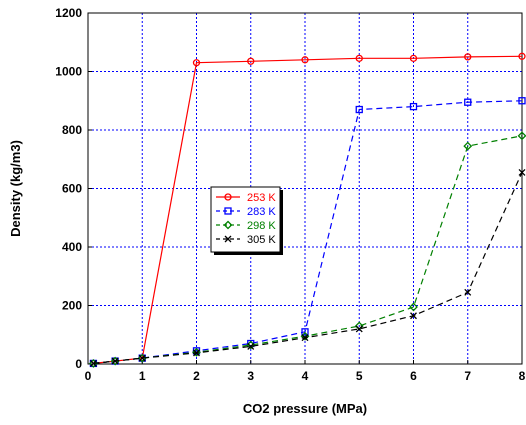 The image size is (526, 425). I want to click on y-tick-label: 1000, so click(68, 72).